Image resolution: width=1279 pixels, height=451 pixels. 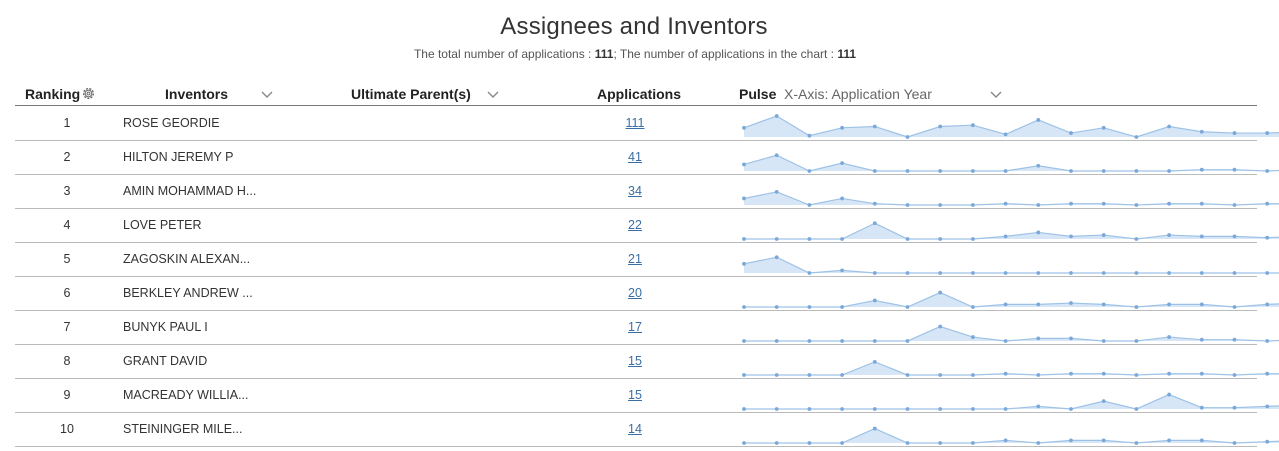 What do you see at coordinates (635, 259) in the screenshot?
I see `applications-link: 21` at bounding box center [635, 259].